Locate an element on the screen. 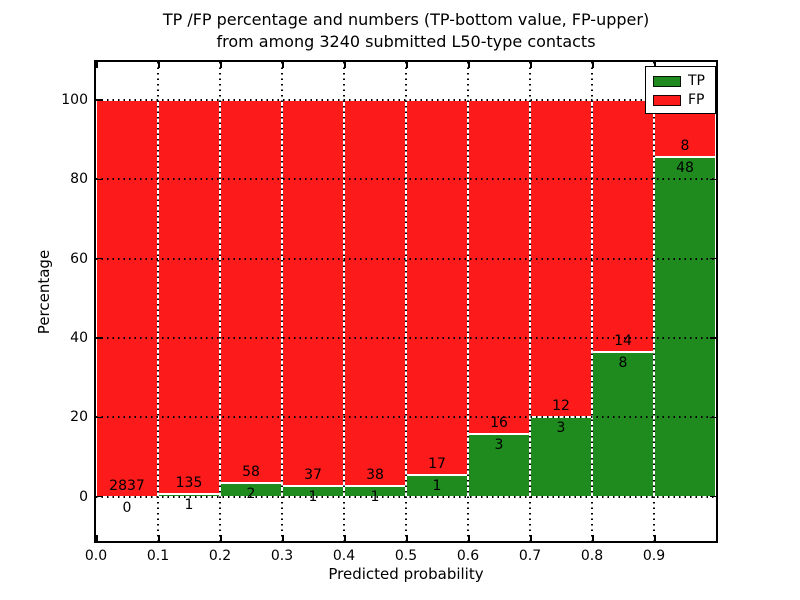  legend-label: FP is located at coordinates (696, 100).